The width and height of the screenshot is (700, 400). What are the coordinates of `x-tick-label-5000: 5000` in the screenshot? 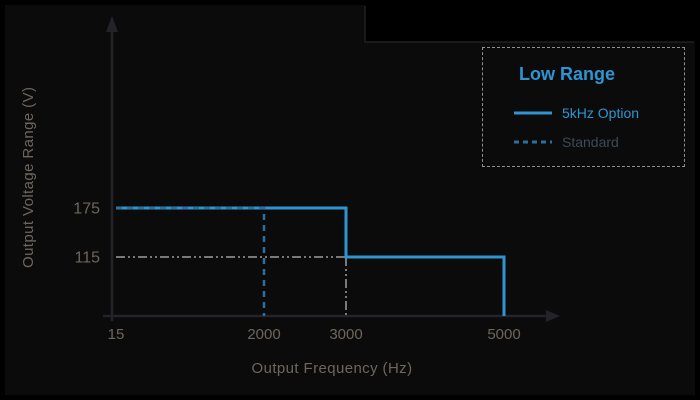 It's located at (503, 334).